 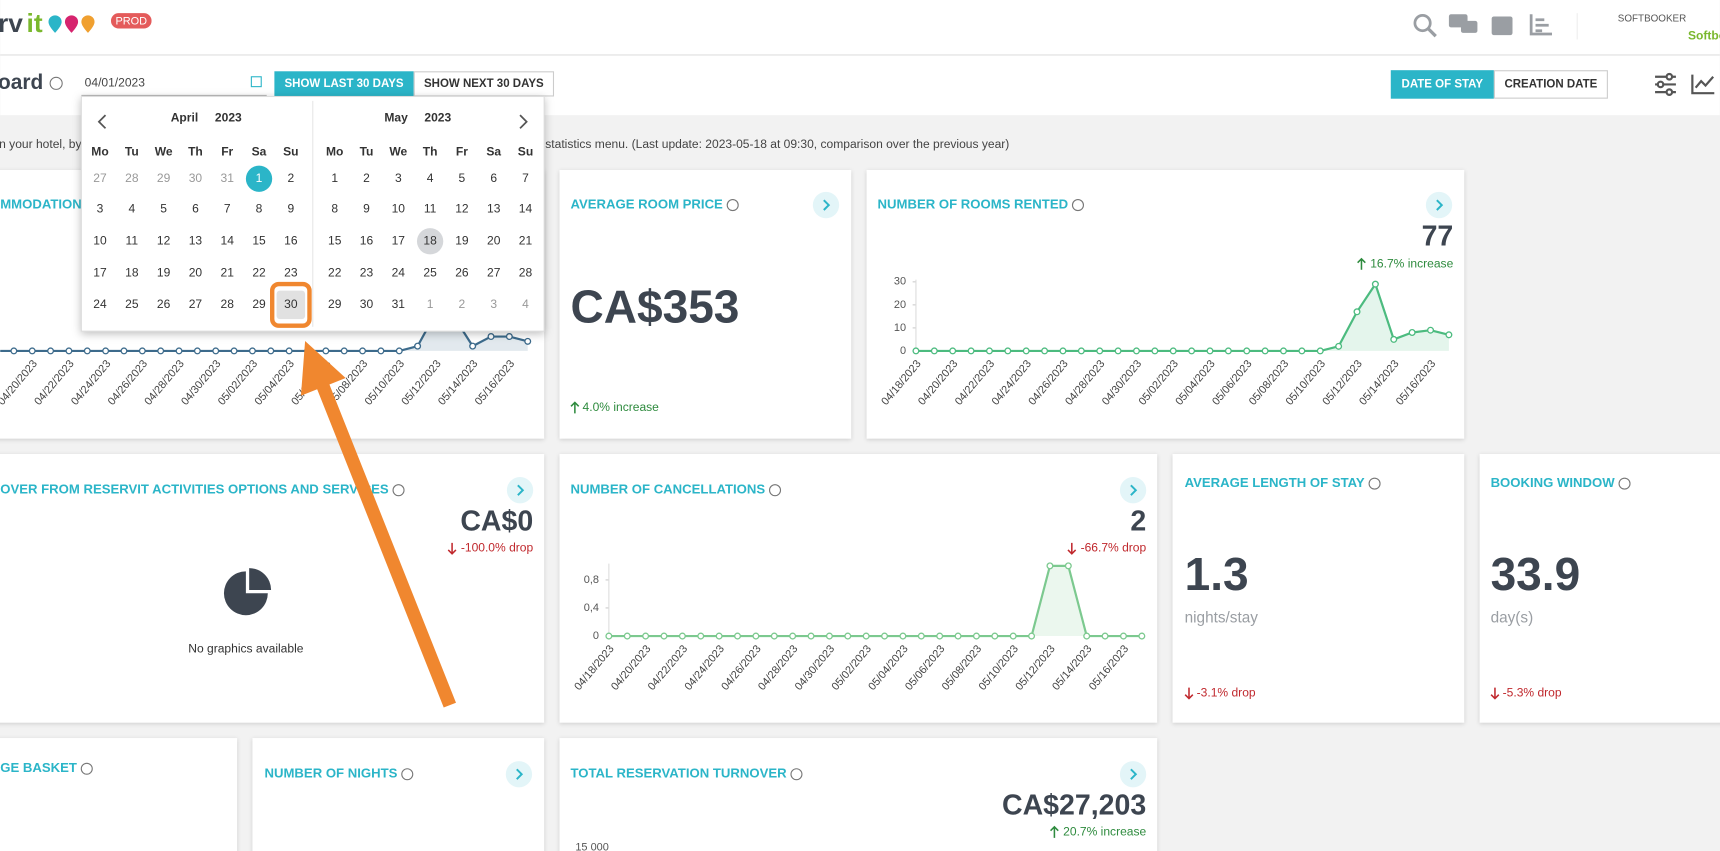 What do you see at coordinates (256, 82) in the screenshot?
I see `calendar-icon` at bounding box center [256, 82].